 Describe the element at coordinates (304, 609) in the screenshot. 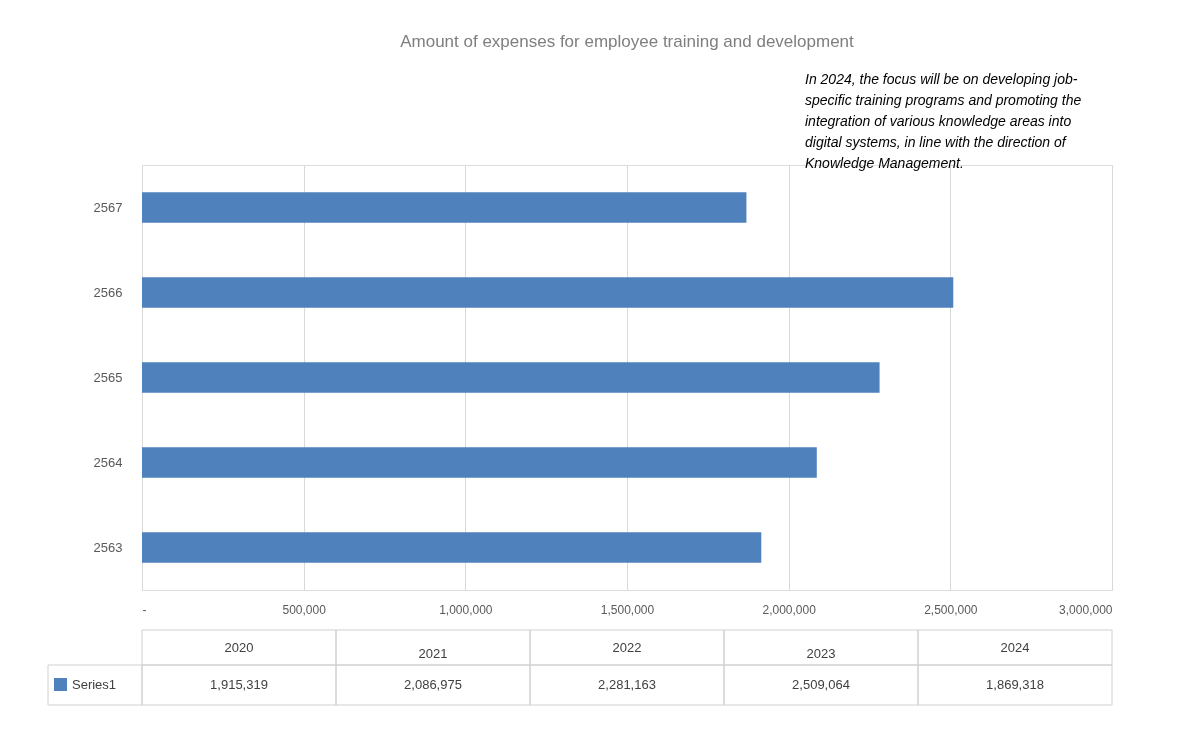

I see `x-tick-label: 500,000` at that location.